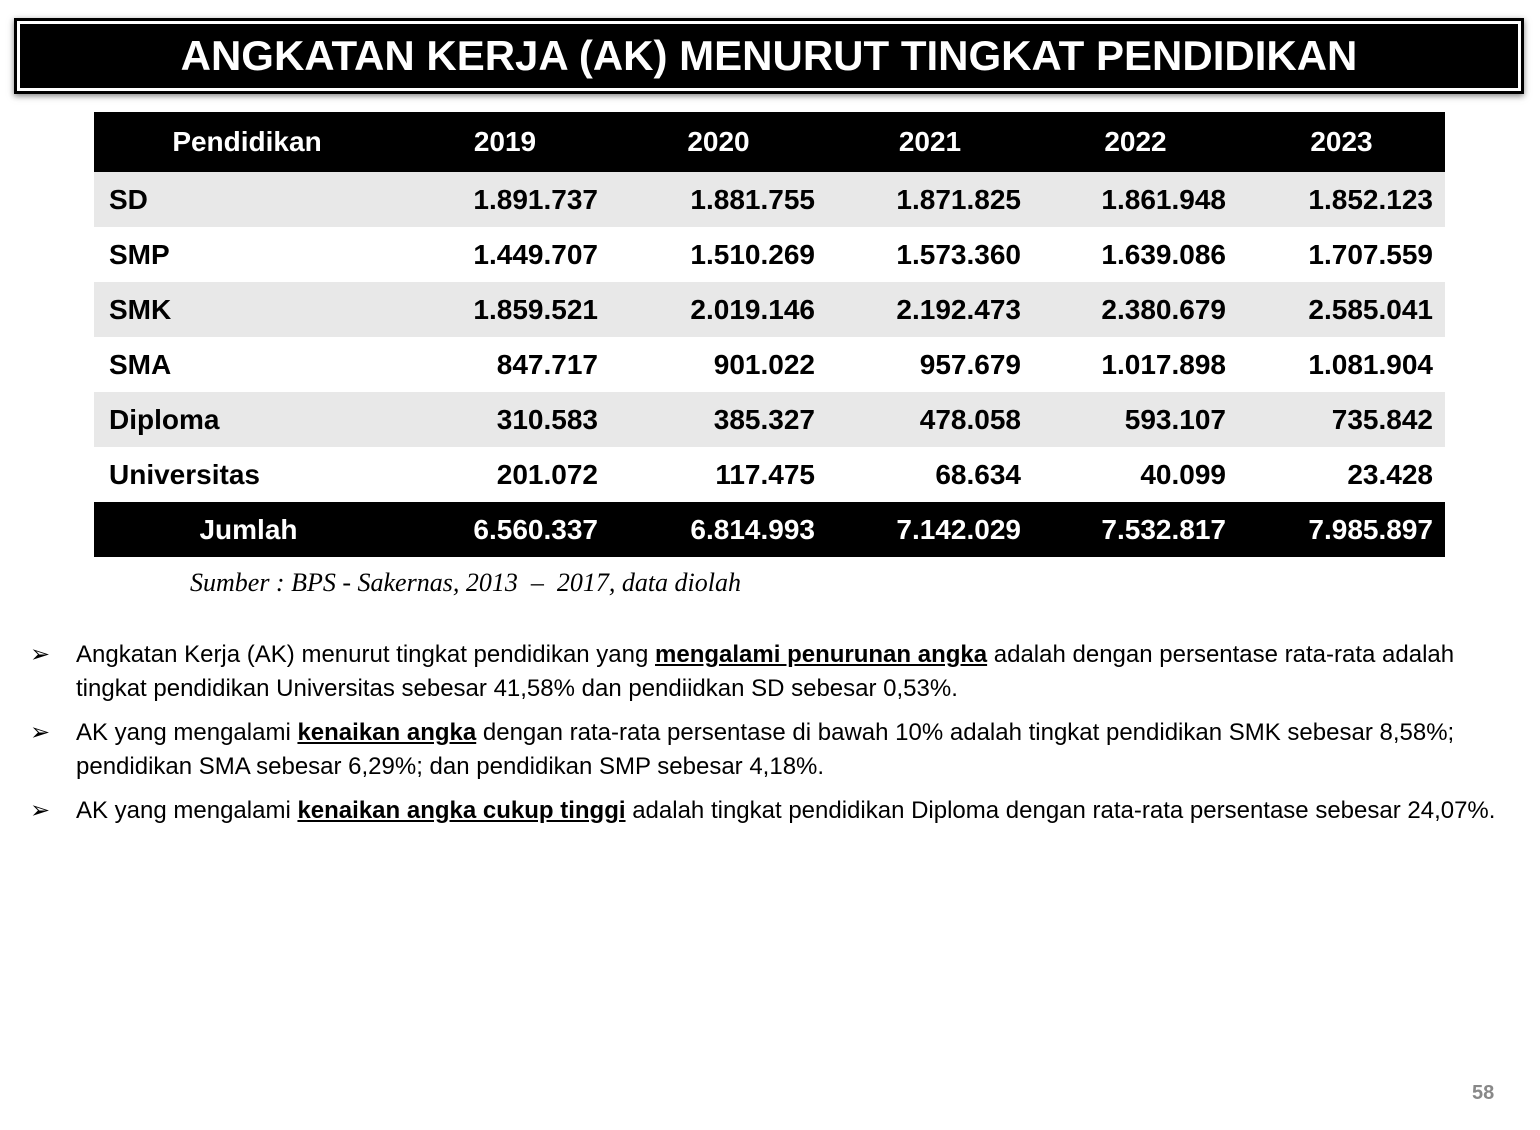 This screenshot has width=1540, height=1130. What do you see at coordinates (1135, 419) in the screenshot?
I see `table-cell: 593.107` at bounding box center [1135, 419].